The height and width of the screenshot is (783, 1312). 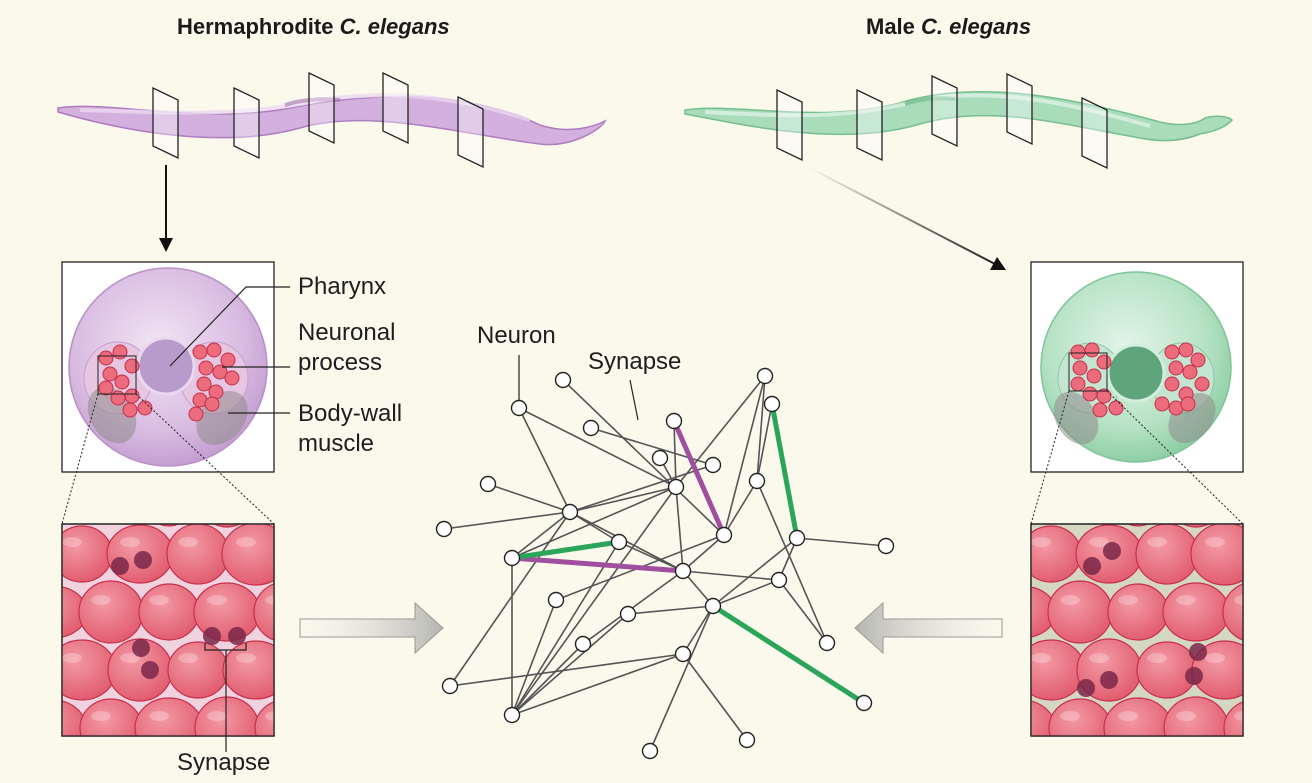 What do you see at coordinates (635, 361) in the screenshot?
I see `network-synapse-label: Synapse` at bounding box center [635, 361].